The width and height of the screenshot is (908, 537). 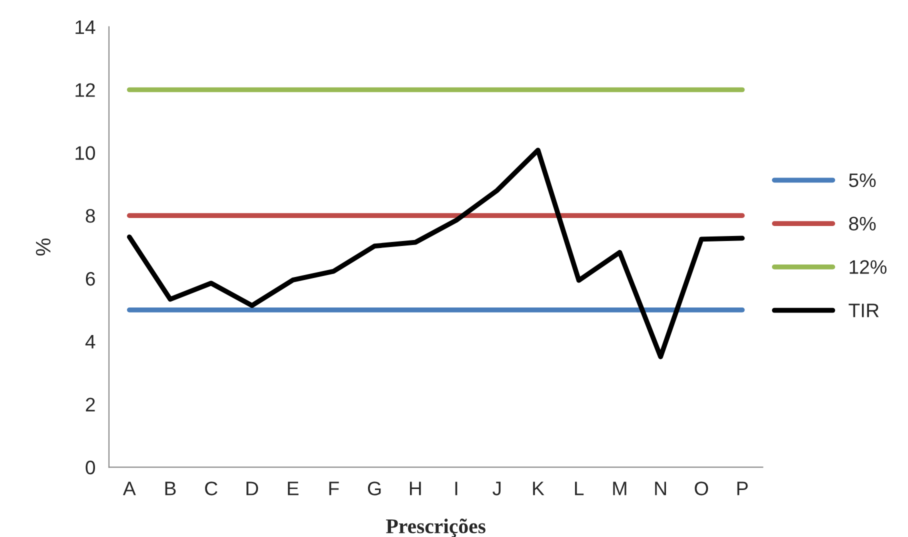 I want to click on y-tick-label: 12, so click(x=85, y=90).